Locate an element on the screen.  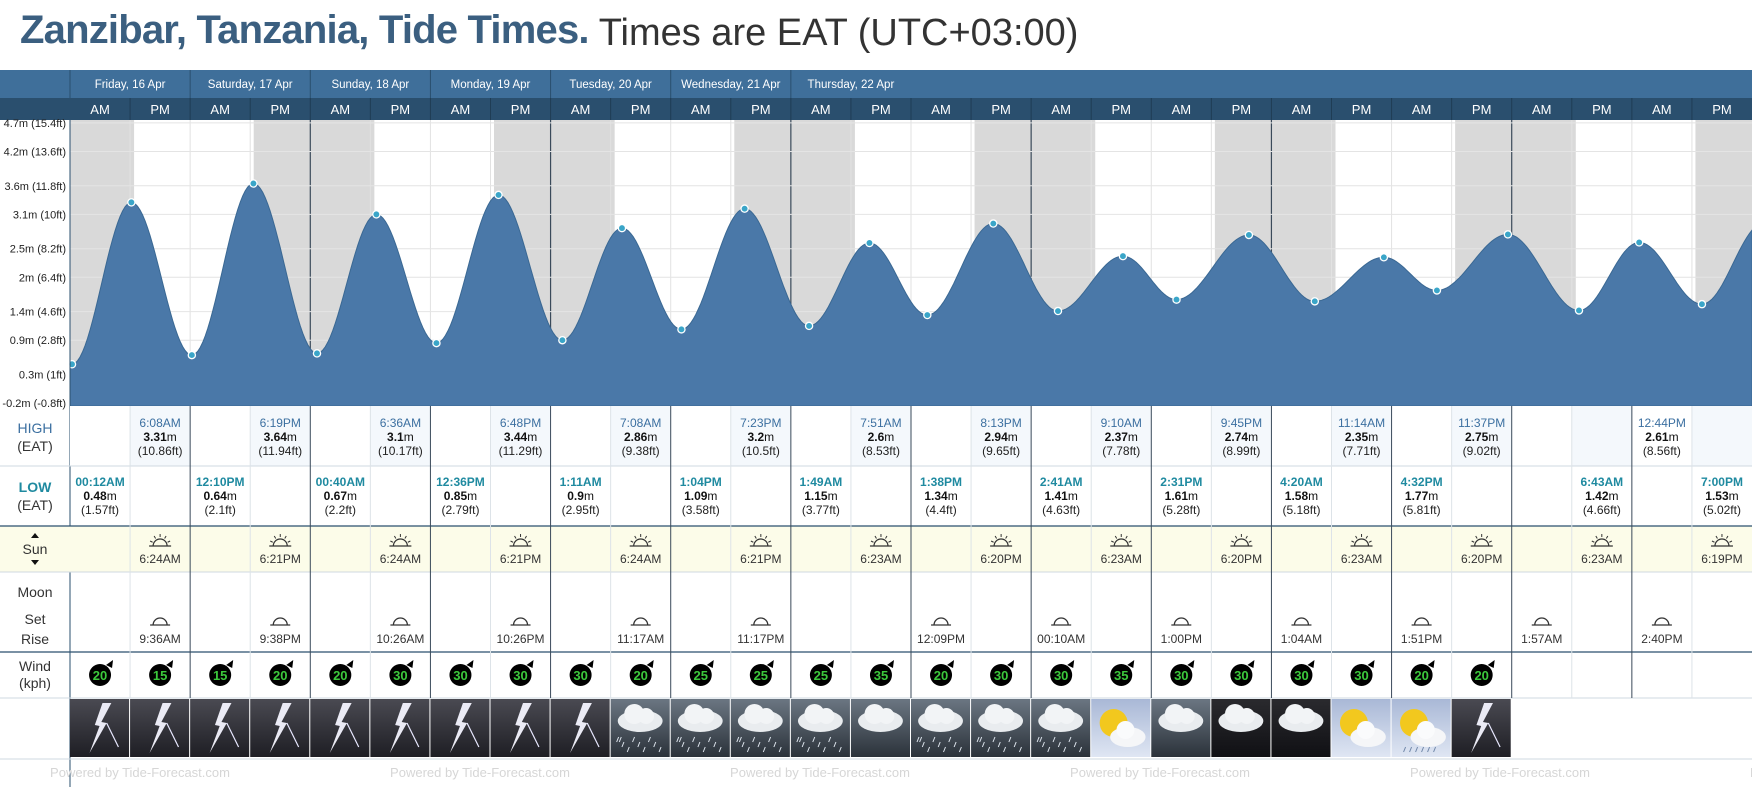
low-tide-height: 0.67m is located at coordinates (340, 496).